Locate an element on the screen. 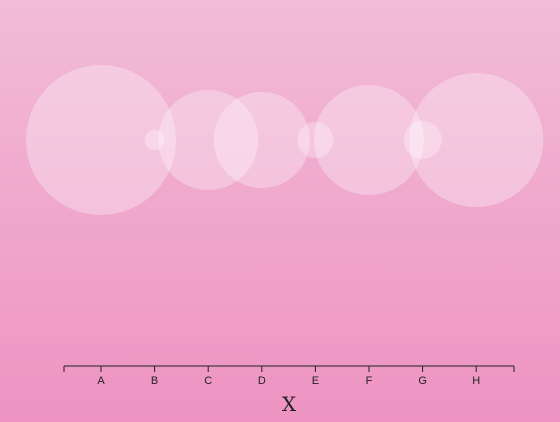 Image resolution: width=560 pixels, height=422 pixels. x-tick-label-c: C is located at coordinates (208, 381).